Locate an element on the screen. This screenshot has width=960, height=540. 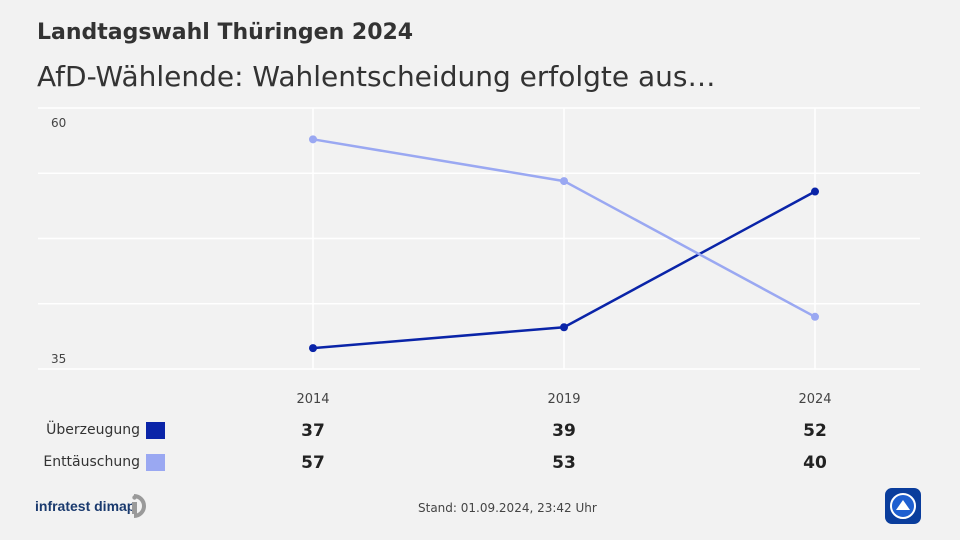
table-cell: 39 is located at coordinates (564, 431).